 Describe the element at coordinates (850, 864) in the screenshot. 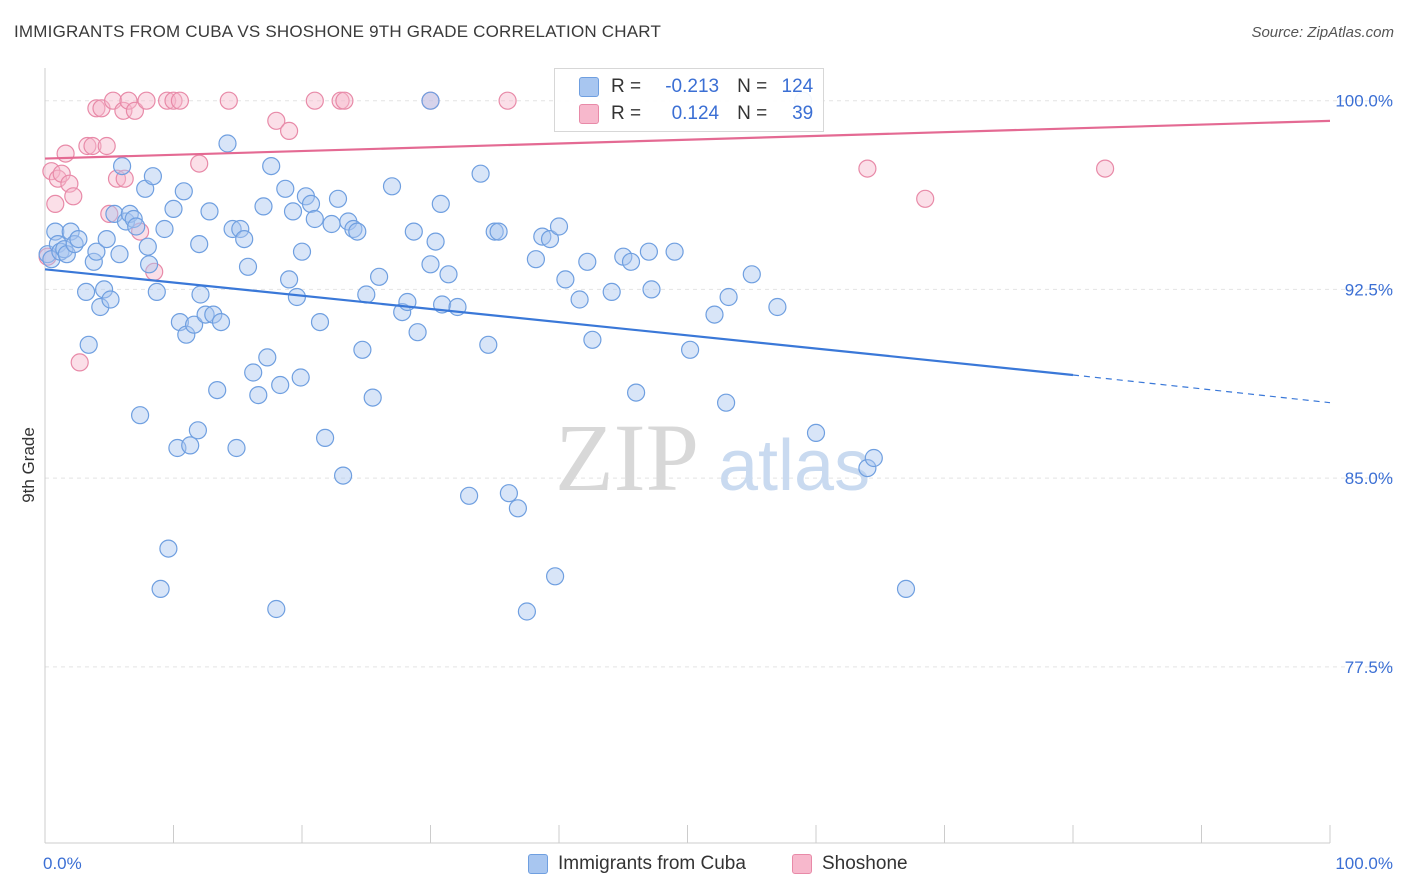

I see `bottom-legend-shoshone: Shoshone` at that location.